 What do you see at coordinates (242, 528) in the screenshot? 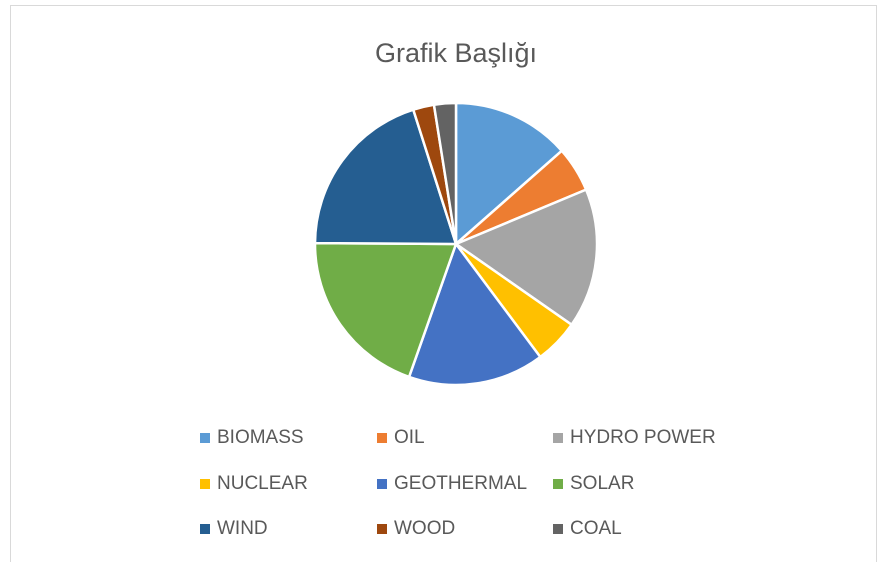
I see `legend-label: WIND` at bounding box center [242, 528].